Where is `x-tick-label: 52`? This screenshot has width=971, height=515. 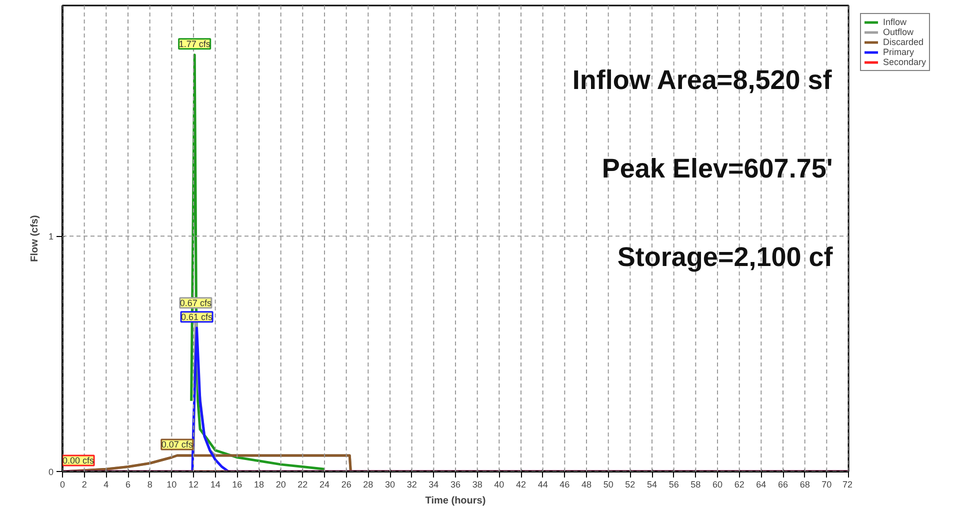 x-tick-label: 52 is located at coordinates (630, 485).